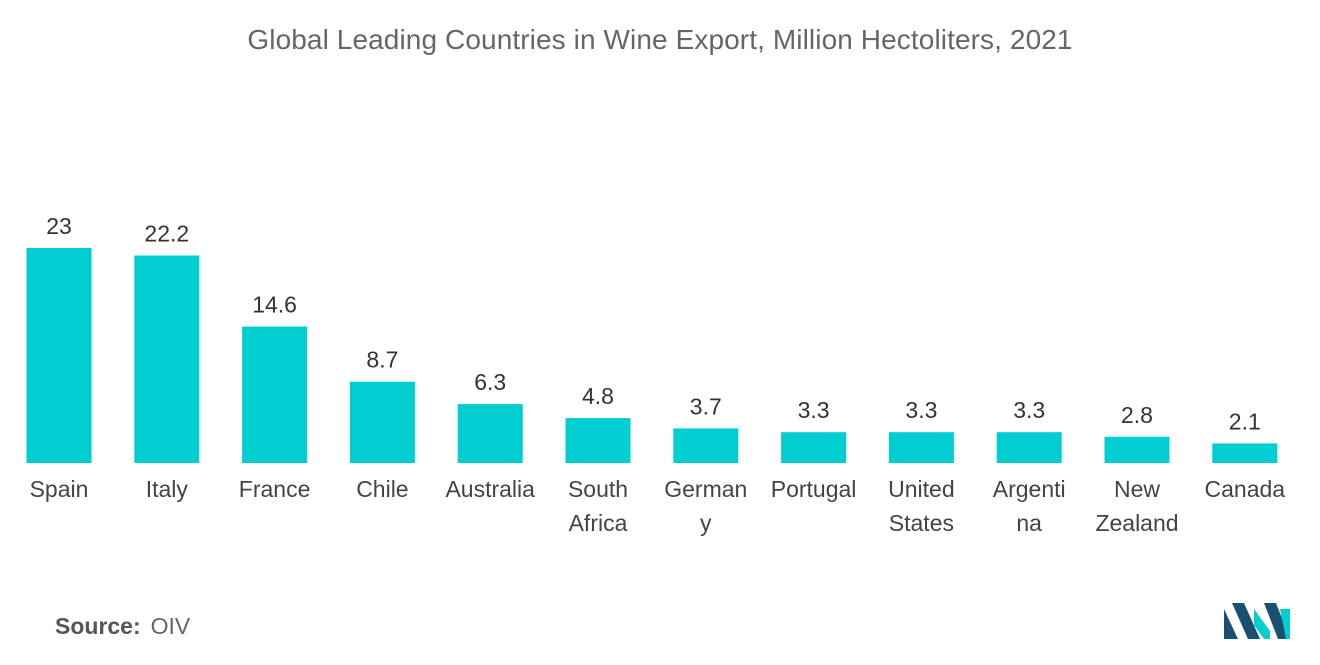 The width and height of the screenshot is (1320, 665). I want to click on category-label-9-line-0: Argenti, so click(1029, 489).